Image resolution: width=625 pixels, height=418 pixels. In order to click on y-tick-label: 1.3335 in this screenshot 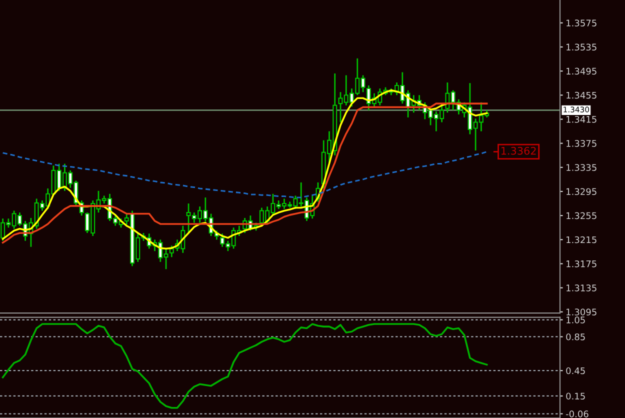, I will do `click(581, 167)`.